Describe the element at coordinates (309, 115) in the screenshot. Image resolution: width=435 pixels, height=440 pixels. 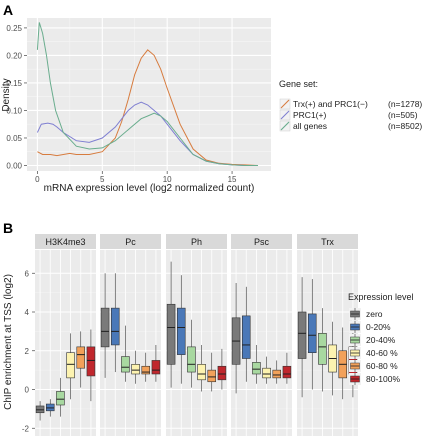
I see `legend-label: PRC1(+)` at that location.